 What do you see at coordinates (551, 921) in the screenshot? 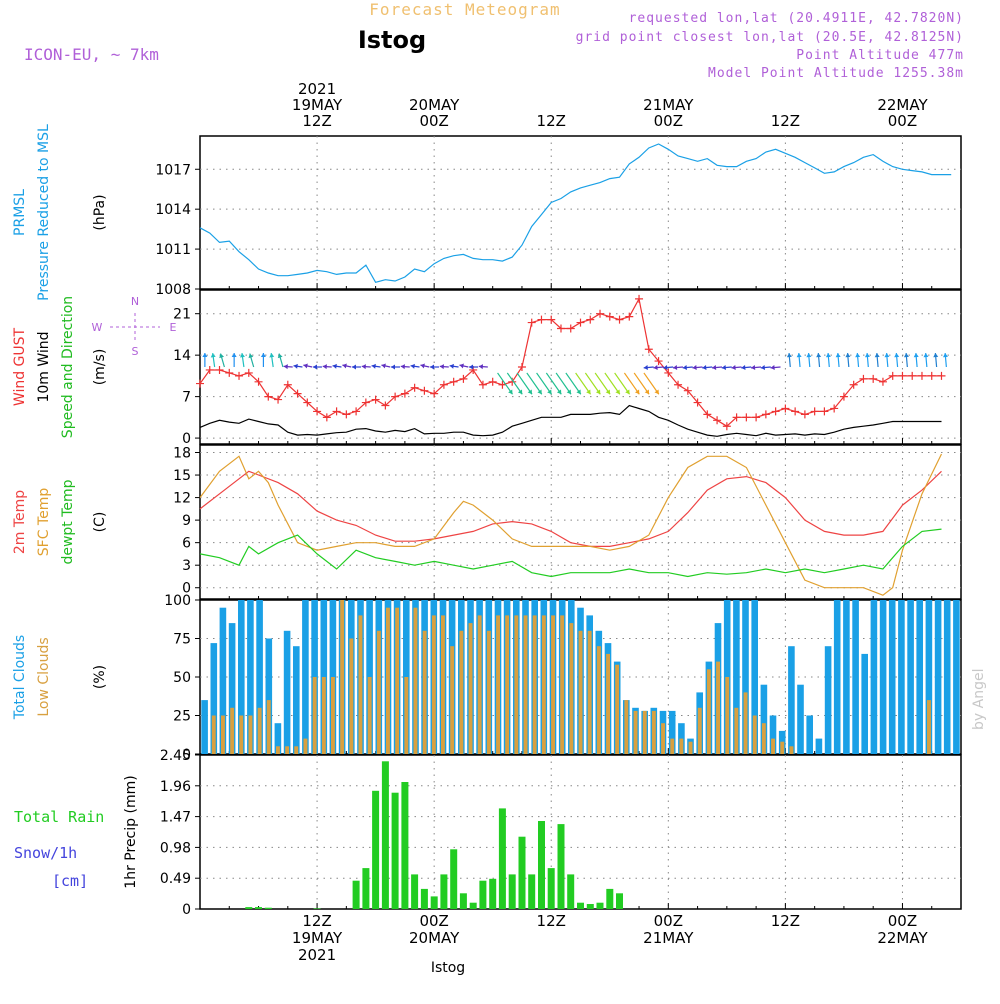
I see `bottom-time-label: 12Z` at bounding box center [551, 921].